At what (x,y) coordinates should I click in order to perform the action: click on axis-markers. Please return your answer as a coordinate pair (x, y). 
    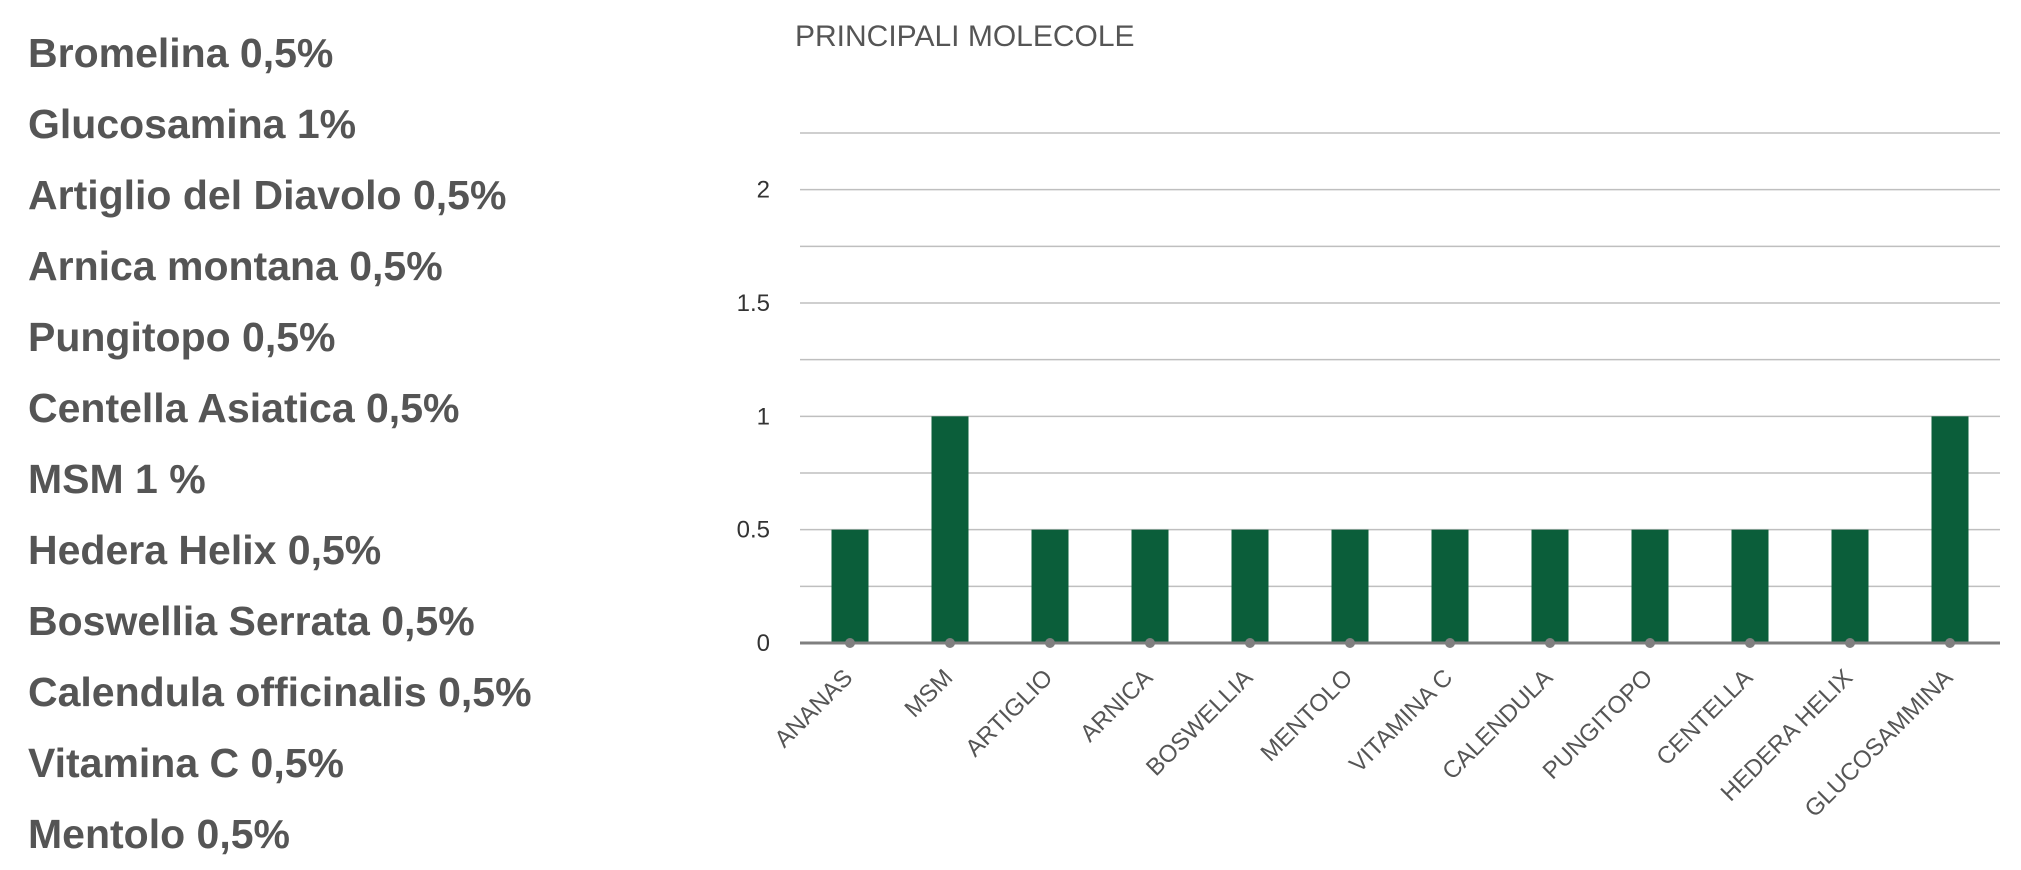
    Looking at the image, I should click on (1400, 643).